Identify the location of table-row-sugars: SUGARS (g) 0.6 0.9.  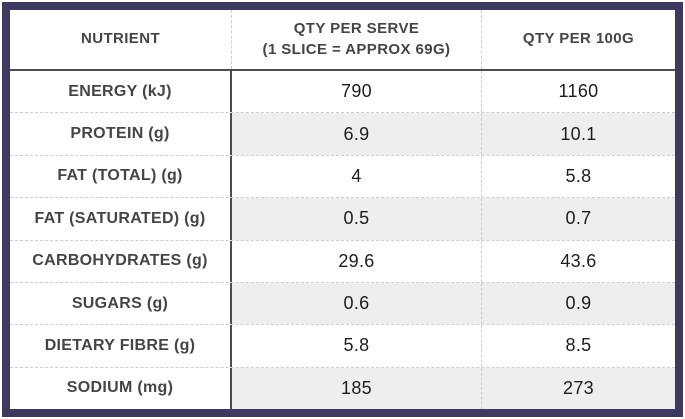
(342, 304).